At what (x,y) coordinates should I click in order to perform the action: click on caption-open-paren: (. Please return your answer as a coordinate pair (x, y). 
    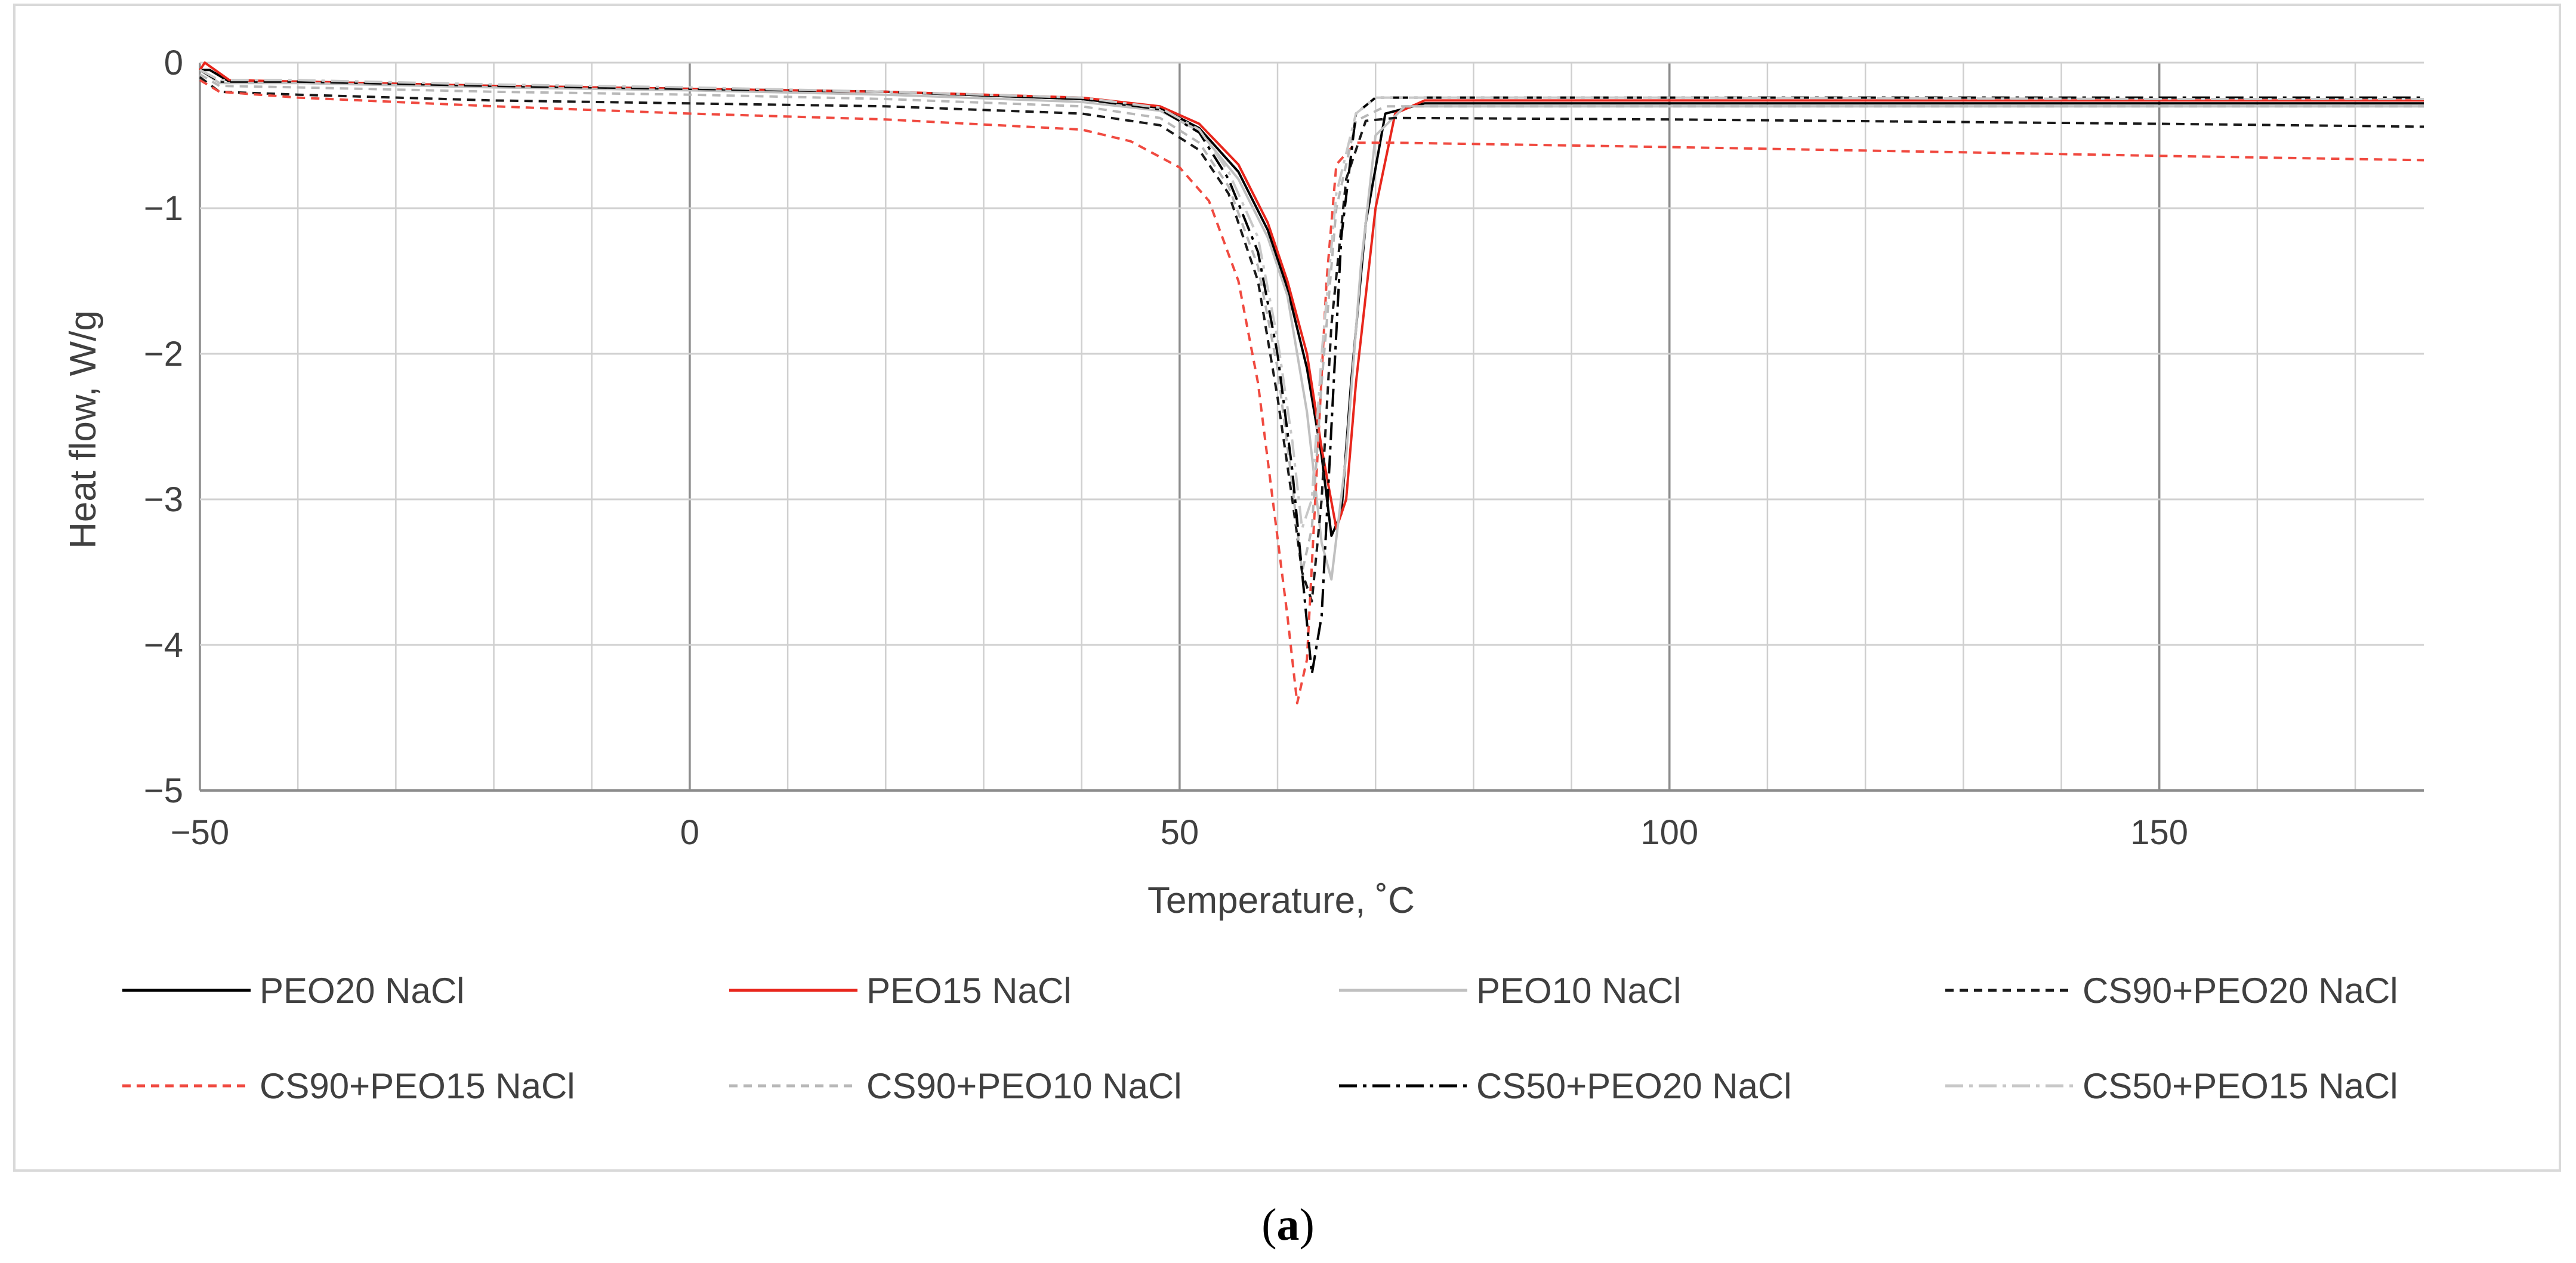
    Looking at the image, I should click on (1269, 1225).